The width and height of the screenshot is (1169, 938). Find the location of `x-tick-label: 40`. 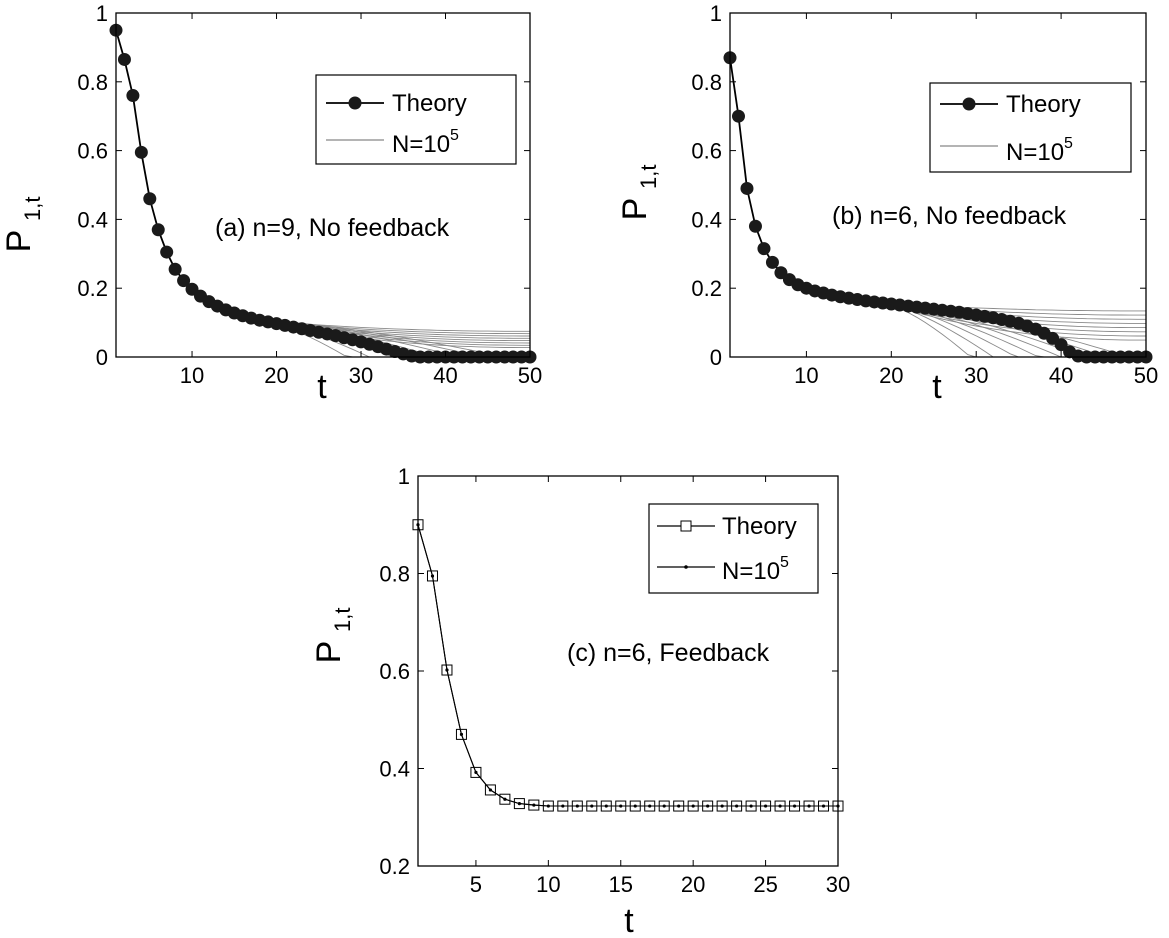

x-tick-label: 40 is located at coordinates (445, 375).